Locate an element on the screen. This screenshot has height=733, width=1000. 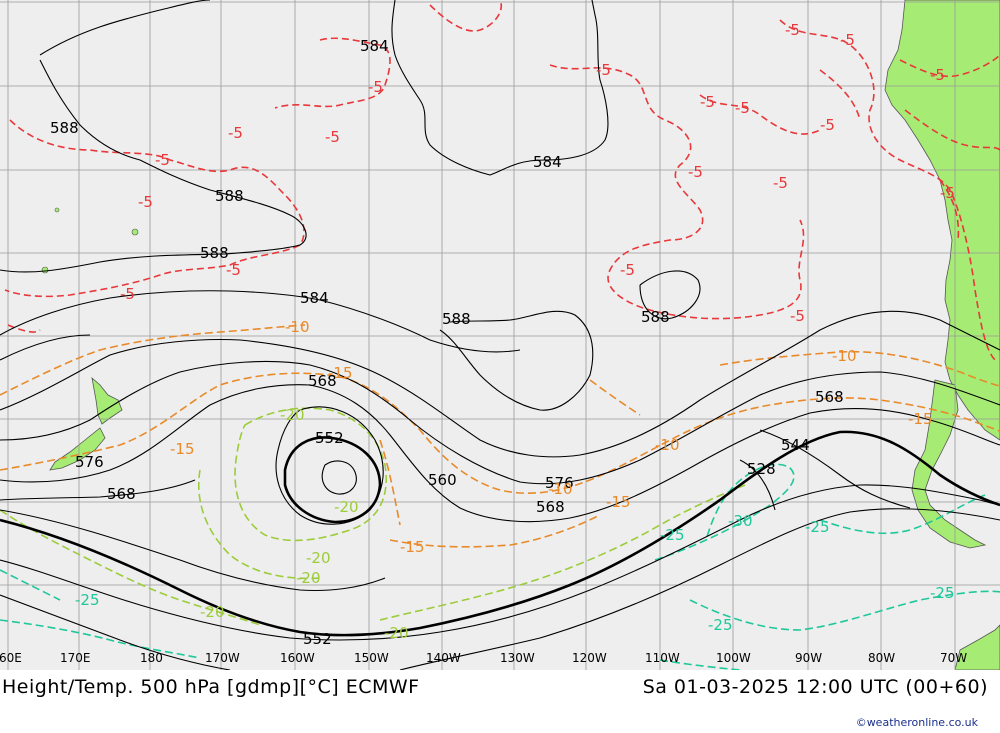
height-label: 544 is located at coordinates (795, 445).